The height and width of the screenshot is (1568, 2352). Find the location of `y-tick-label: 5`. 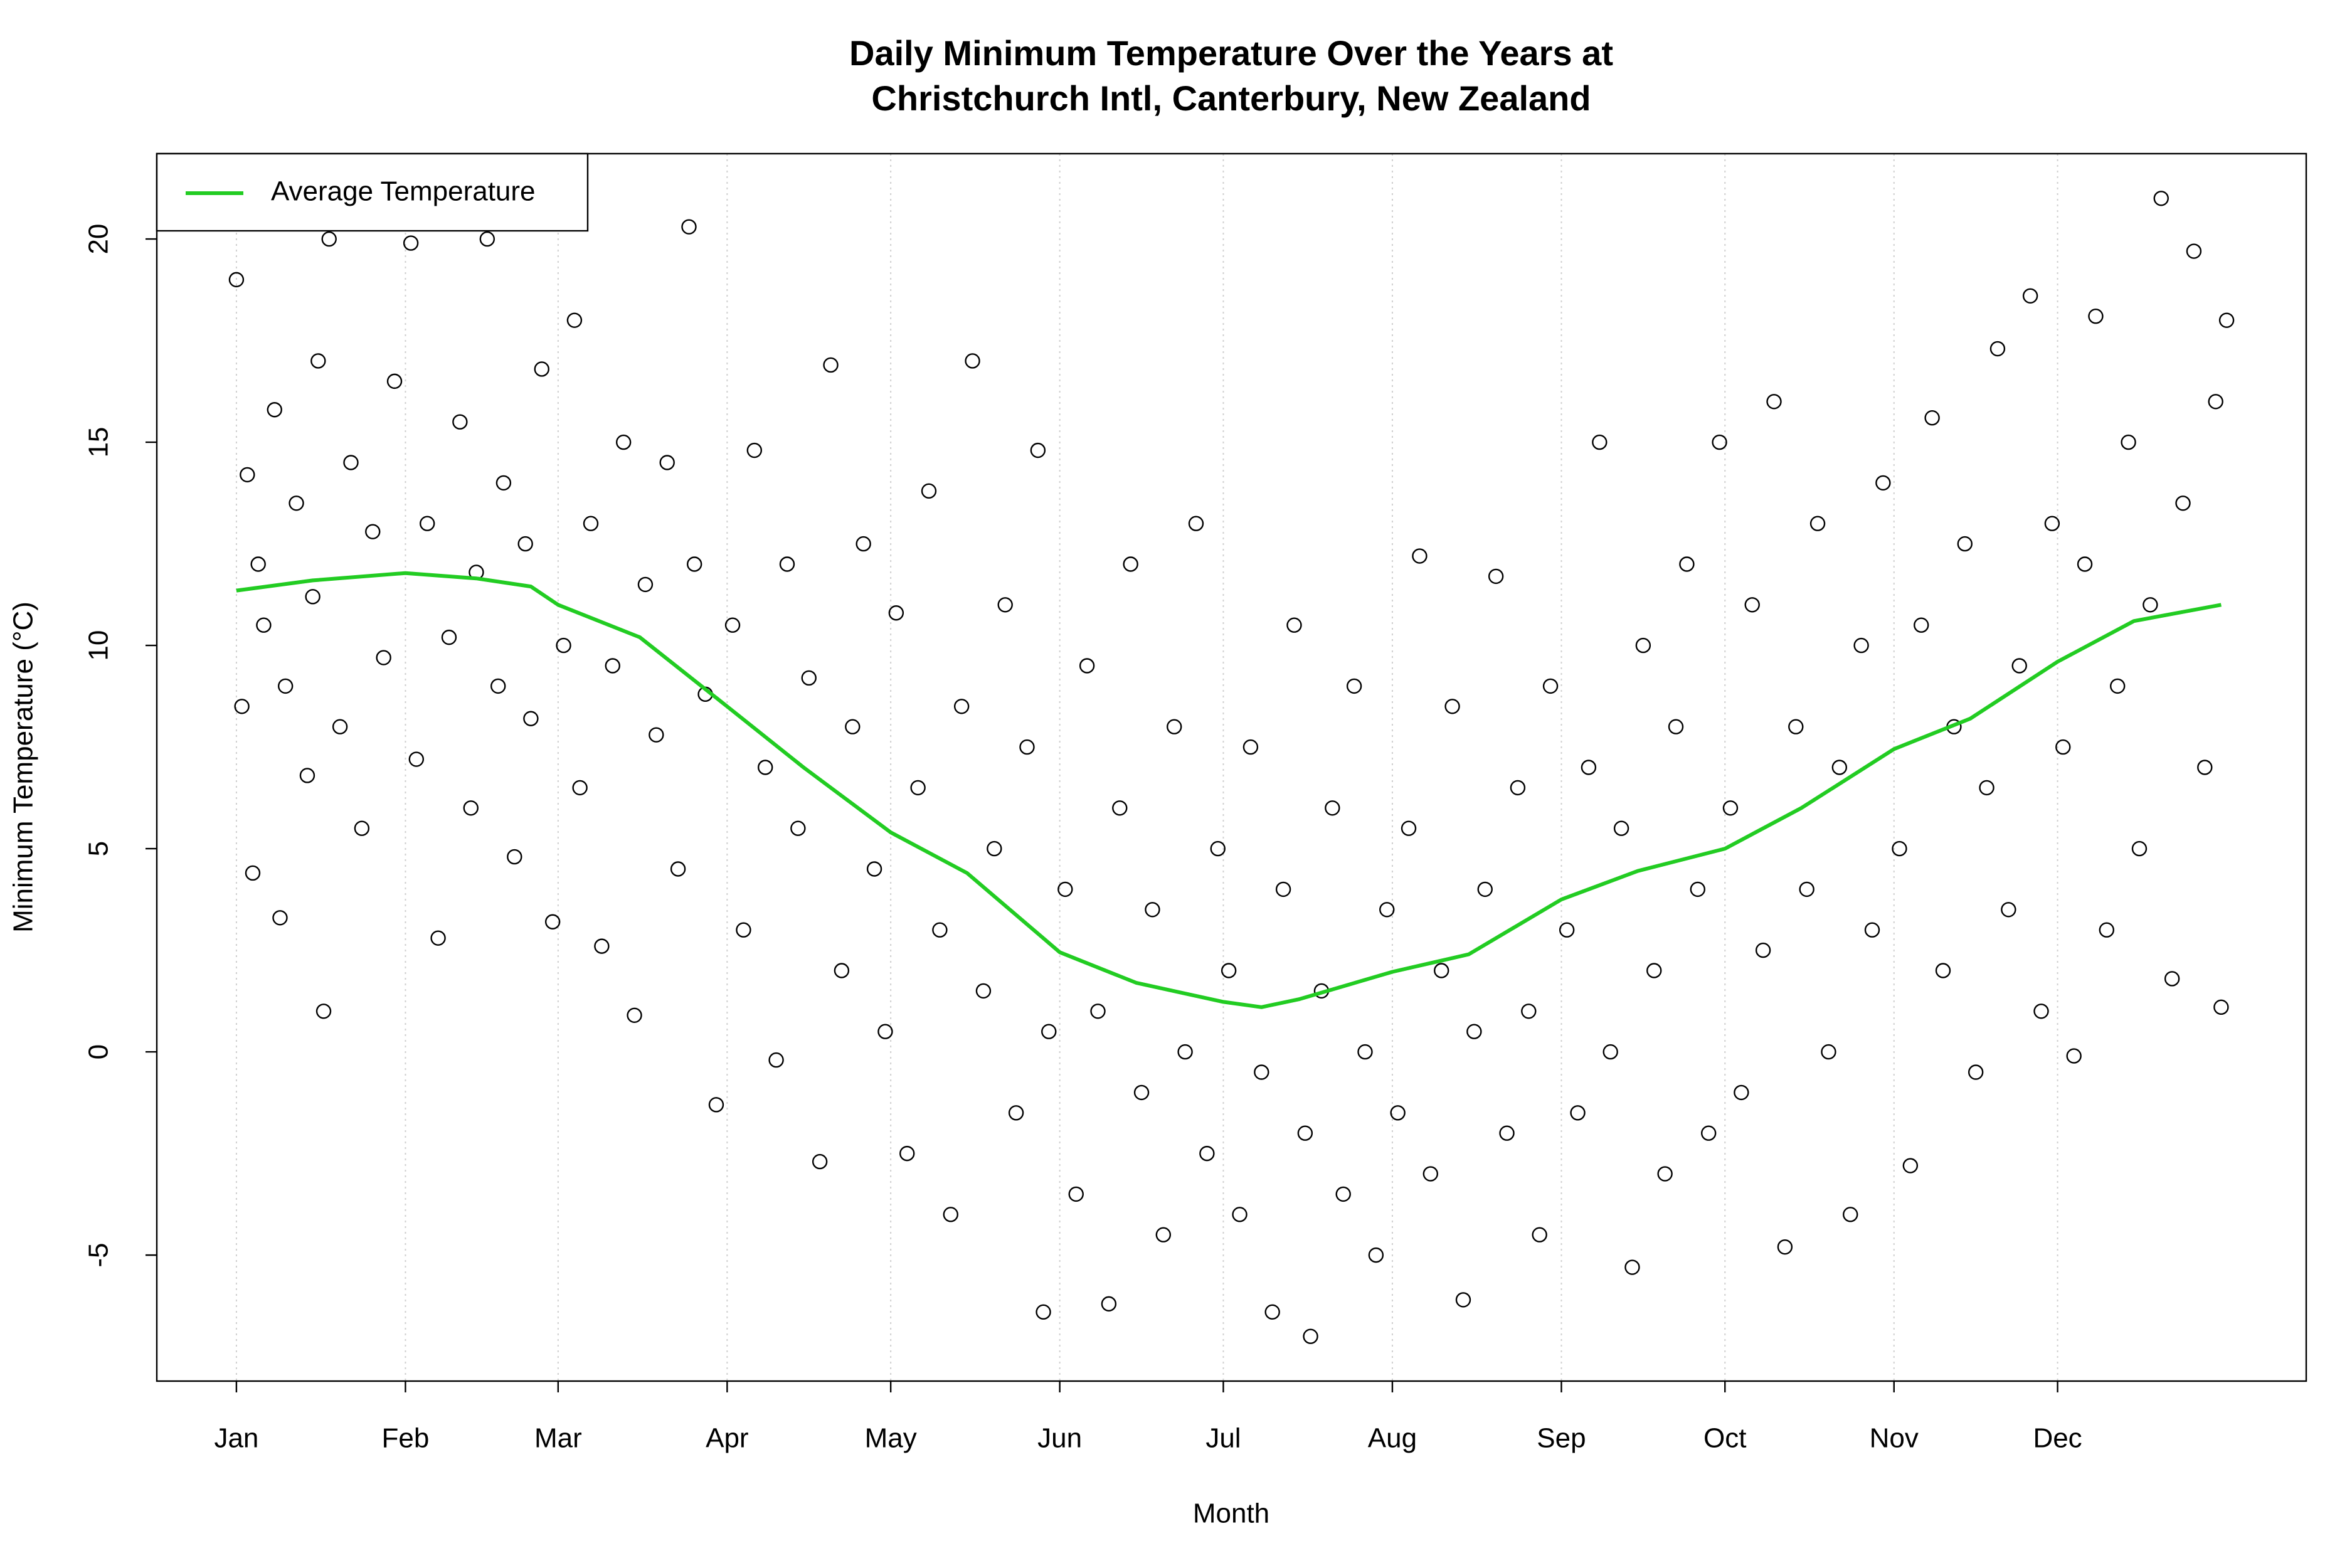

y-tick-label: 5 is located at coordinates (98, 848).